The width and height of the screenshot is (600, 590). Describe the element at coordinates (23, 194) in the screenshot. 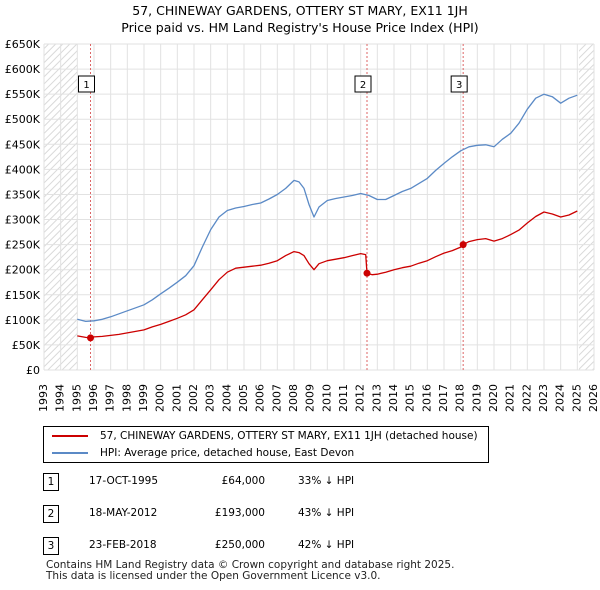

I see `y-tick-label: £350K` at that location.